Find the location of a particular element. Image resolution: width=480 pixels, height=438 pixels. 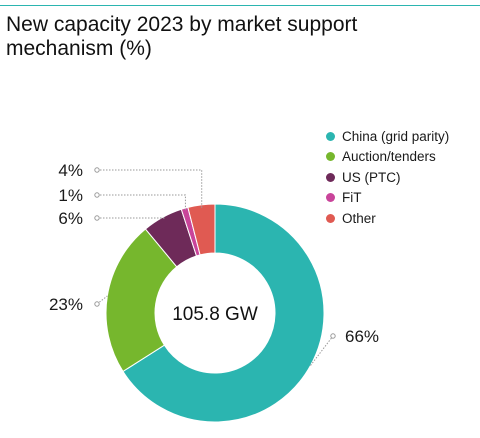

slice-other is located at coordinates (201, 229).